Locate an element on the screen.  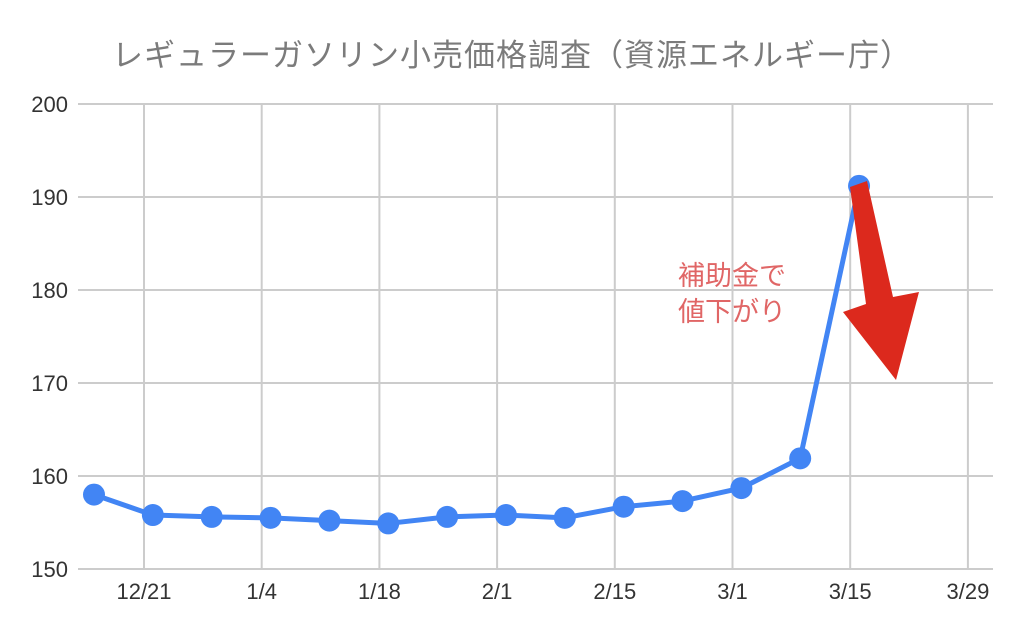
x-tick-label: 2/15 is located at coordinates (614, 591).